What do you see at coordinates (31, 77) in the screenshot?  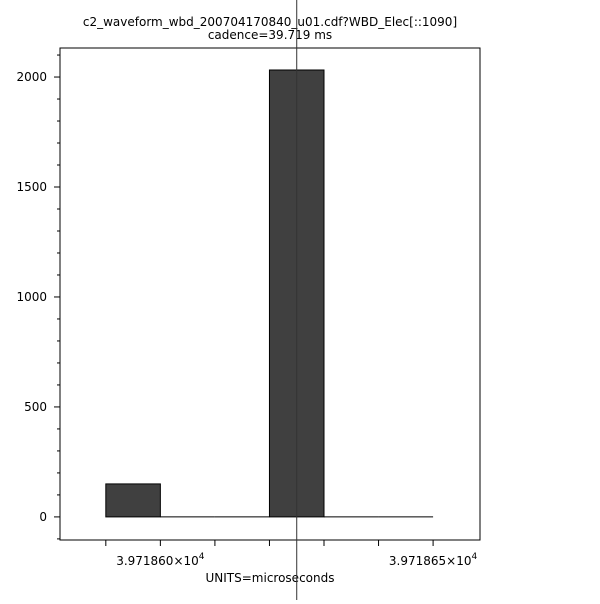 I see `y-tick-label: 2000` at bounding box center [31, 77].